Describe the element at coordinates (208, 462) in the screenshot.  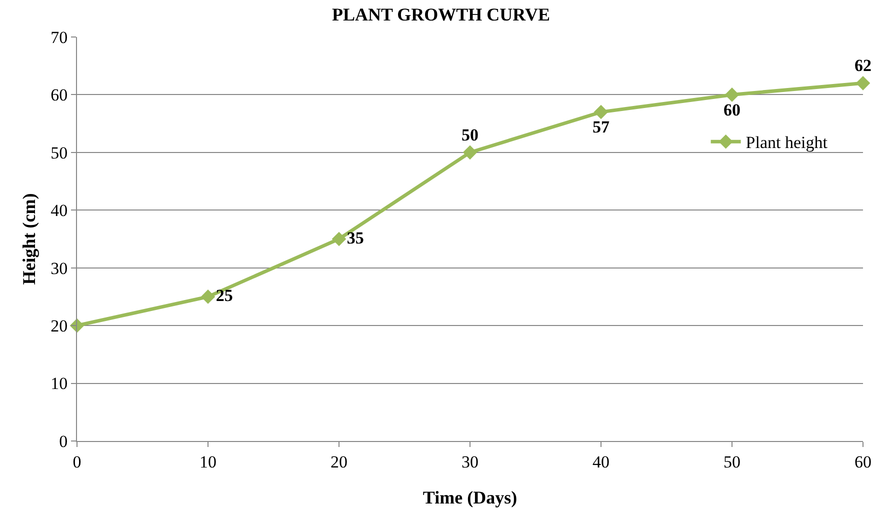
I see `x-tick-label: 10` at that location.